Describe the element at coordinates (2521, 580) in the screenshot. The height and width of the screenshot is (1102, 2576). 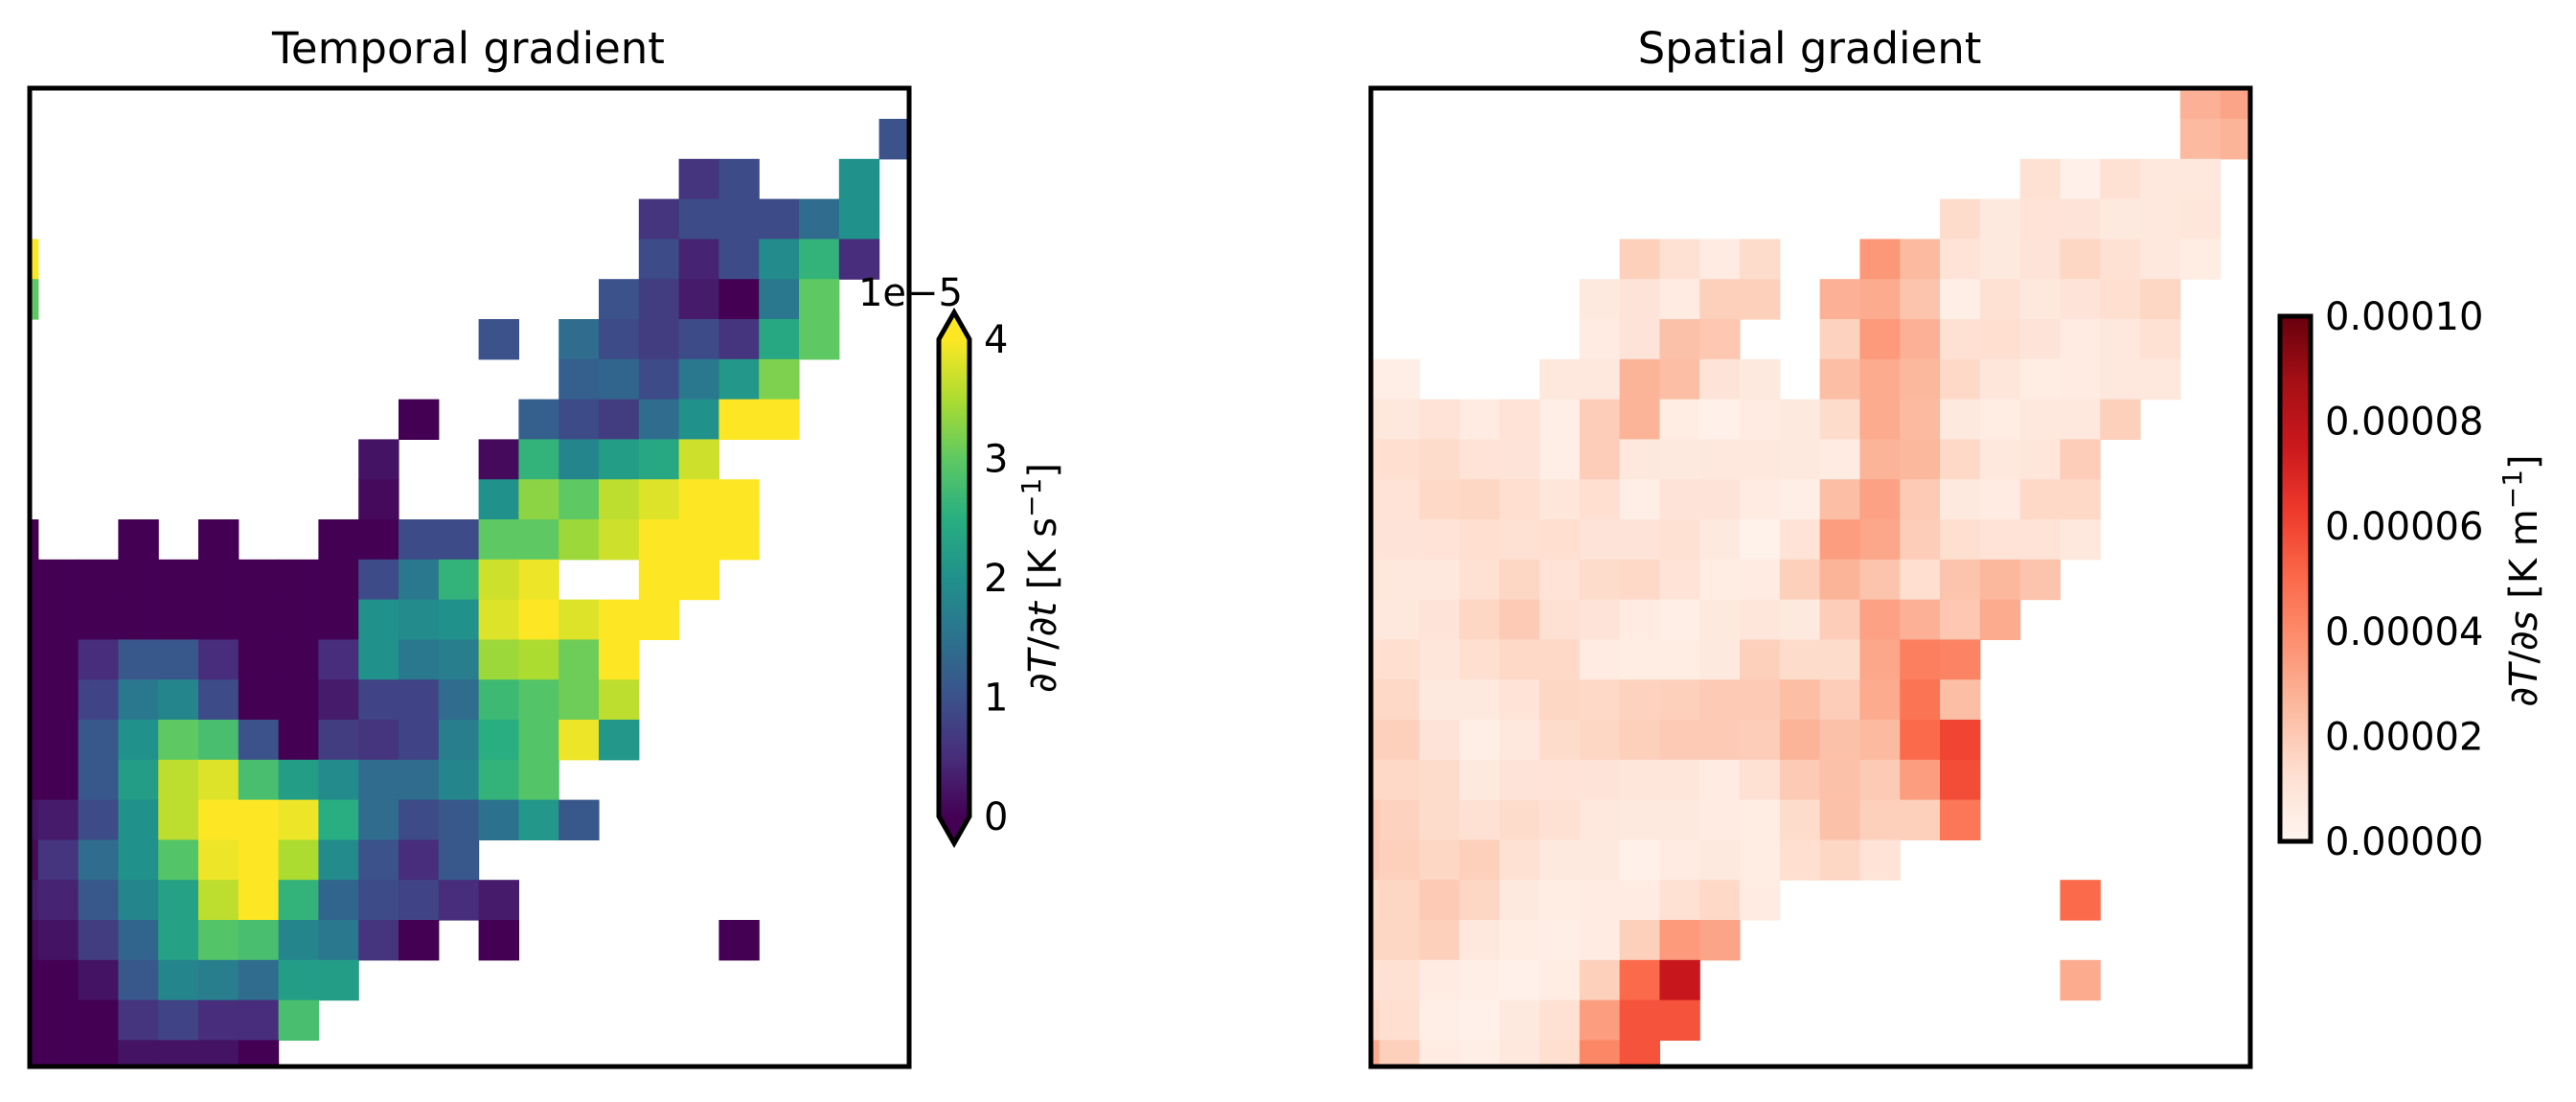
I see `colorbar-label: ∂T/∂s [K m−1]` at that location.